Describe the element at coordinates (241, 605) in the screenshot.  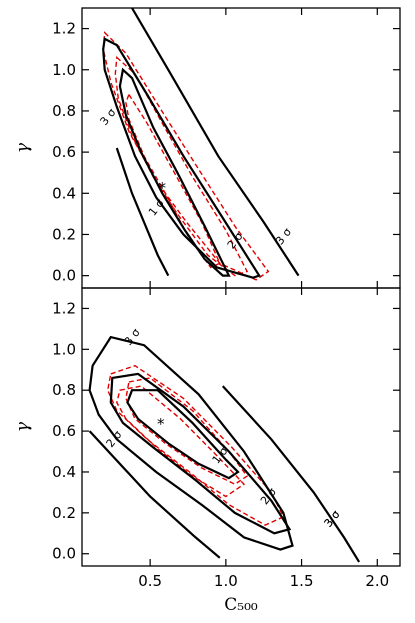
I see `x-axis-label: C₅₀₀` at that location.